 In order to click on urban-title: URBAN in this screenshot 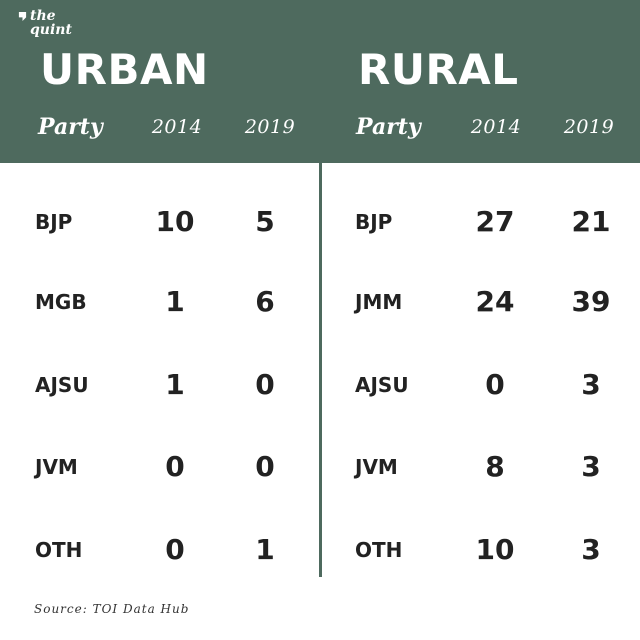, I will do `click(124, 69)`.